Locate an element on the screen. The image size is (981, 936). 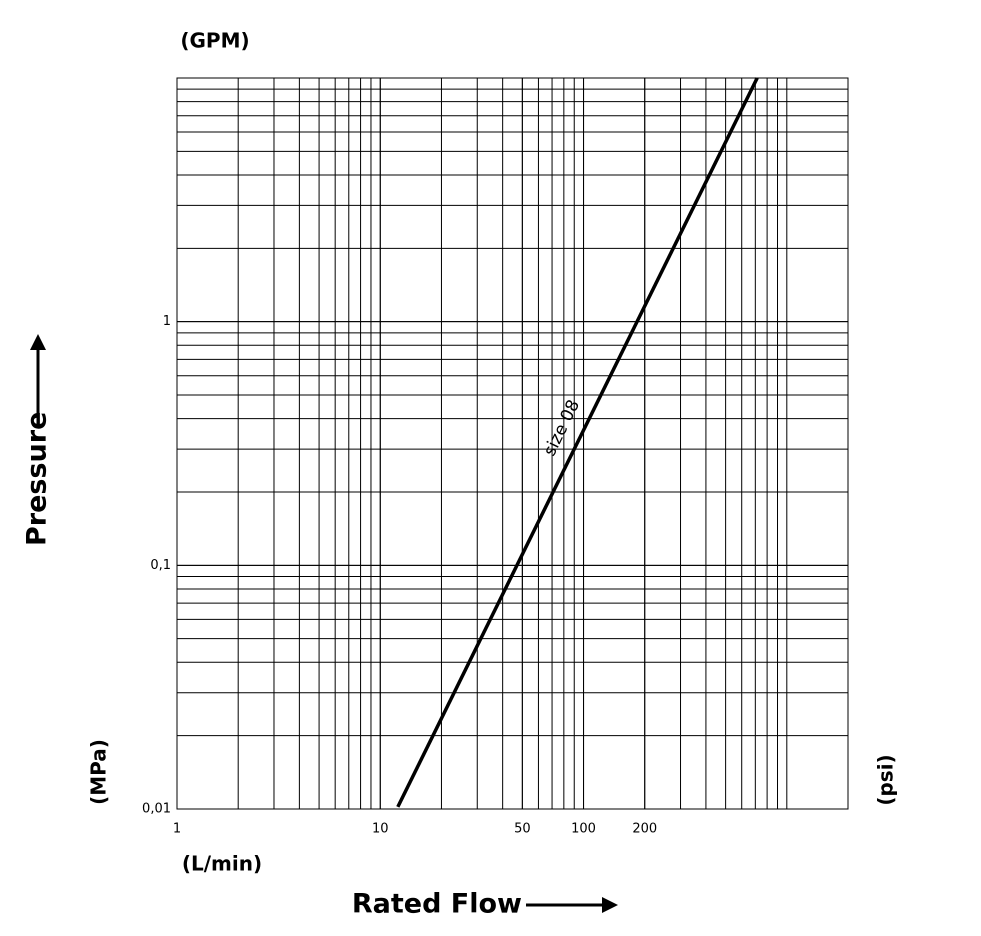
y-tick-label: 0,01 is located at coordinates (156, 809).